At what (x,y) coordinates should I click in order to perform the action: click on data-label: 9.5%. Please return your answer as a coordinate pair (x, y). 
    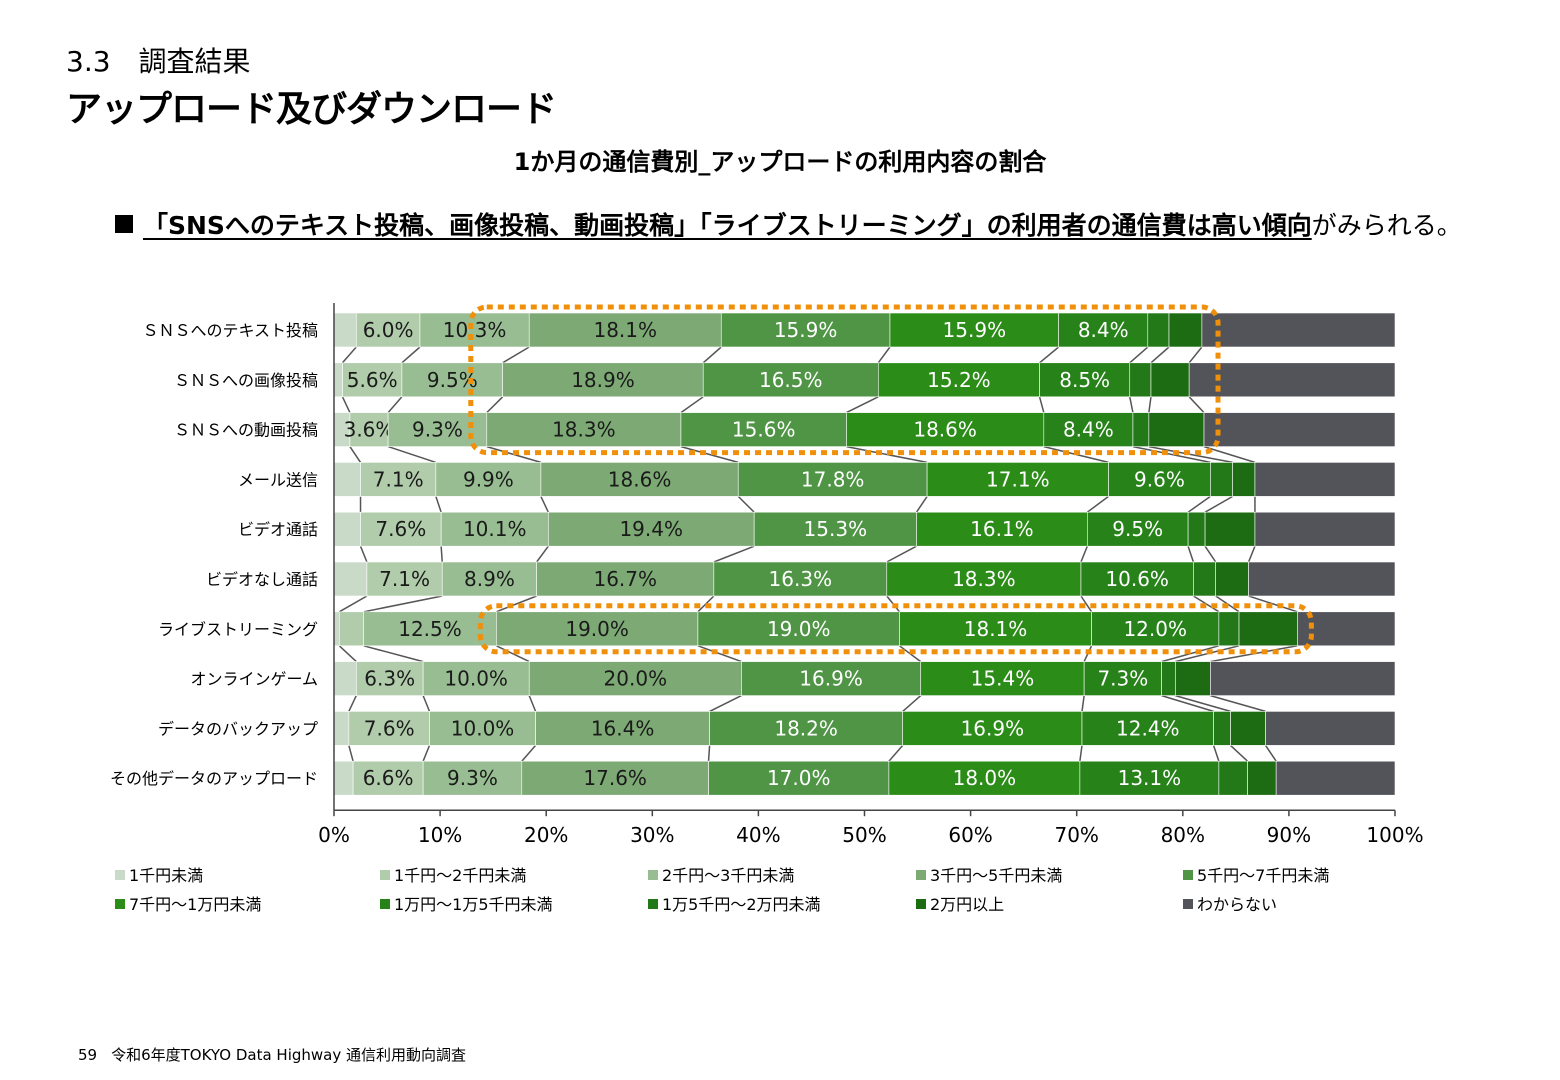
    Looking at the image, I should click on (1137, 529).